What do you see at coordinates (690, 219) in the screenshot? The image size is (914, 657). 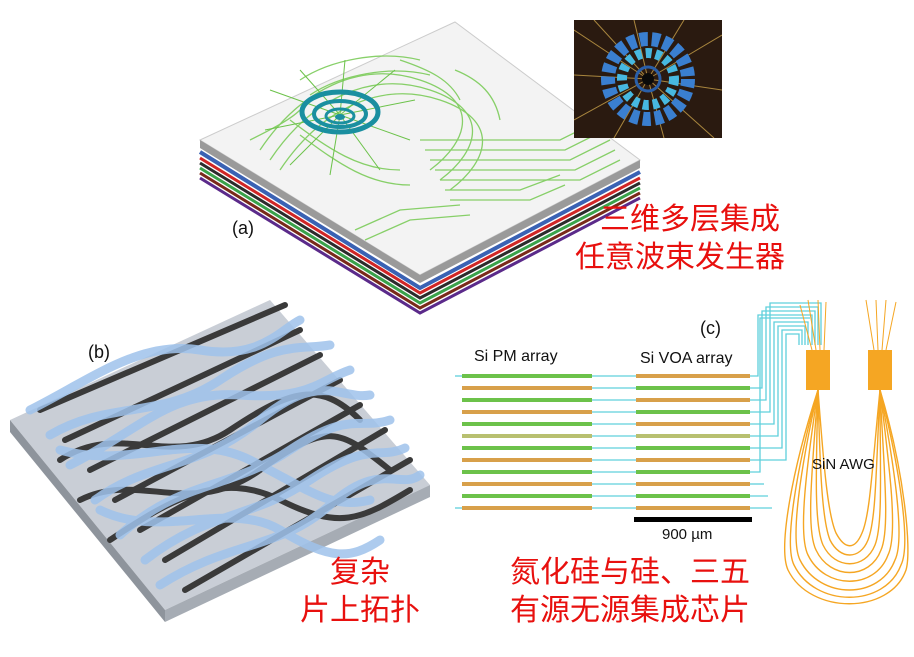 I see `panel-a-caption-line1: 三维多层集成` at bounding box center [690, 219].